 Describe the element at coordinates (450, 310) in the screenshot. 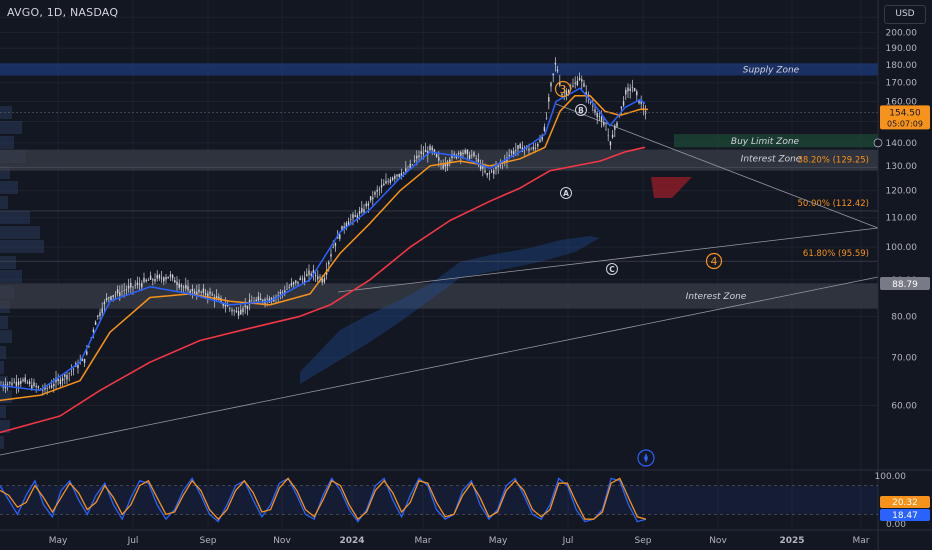

I see `ichimoku-cloud` at that location.